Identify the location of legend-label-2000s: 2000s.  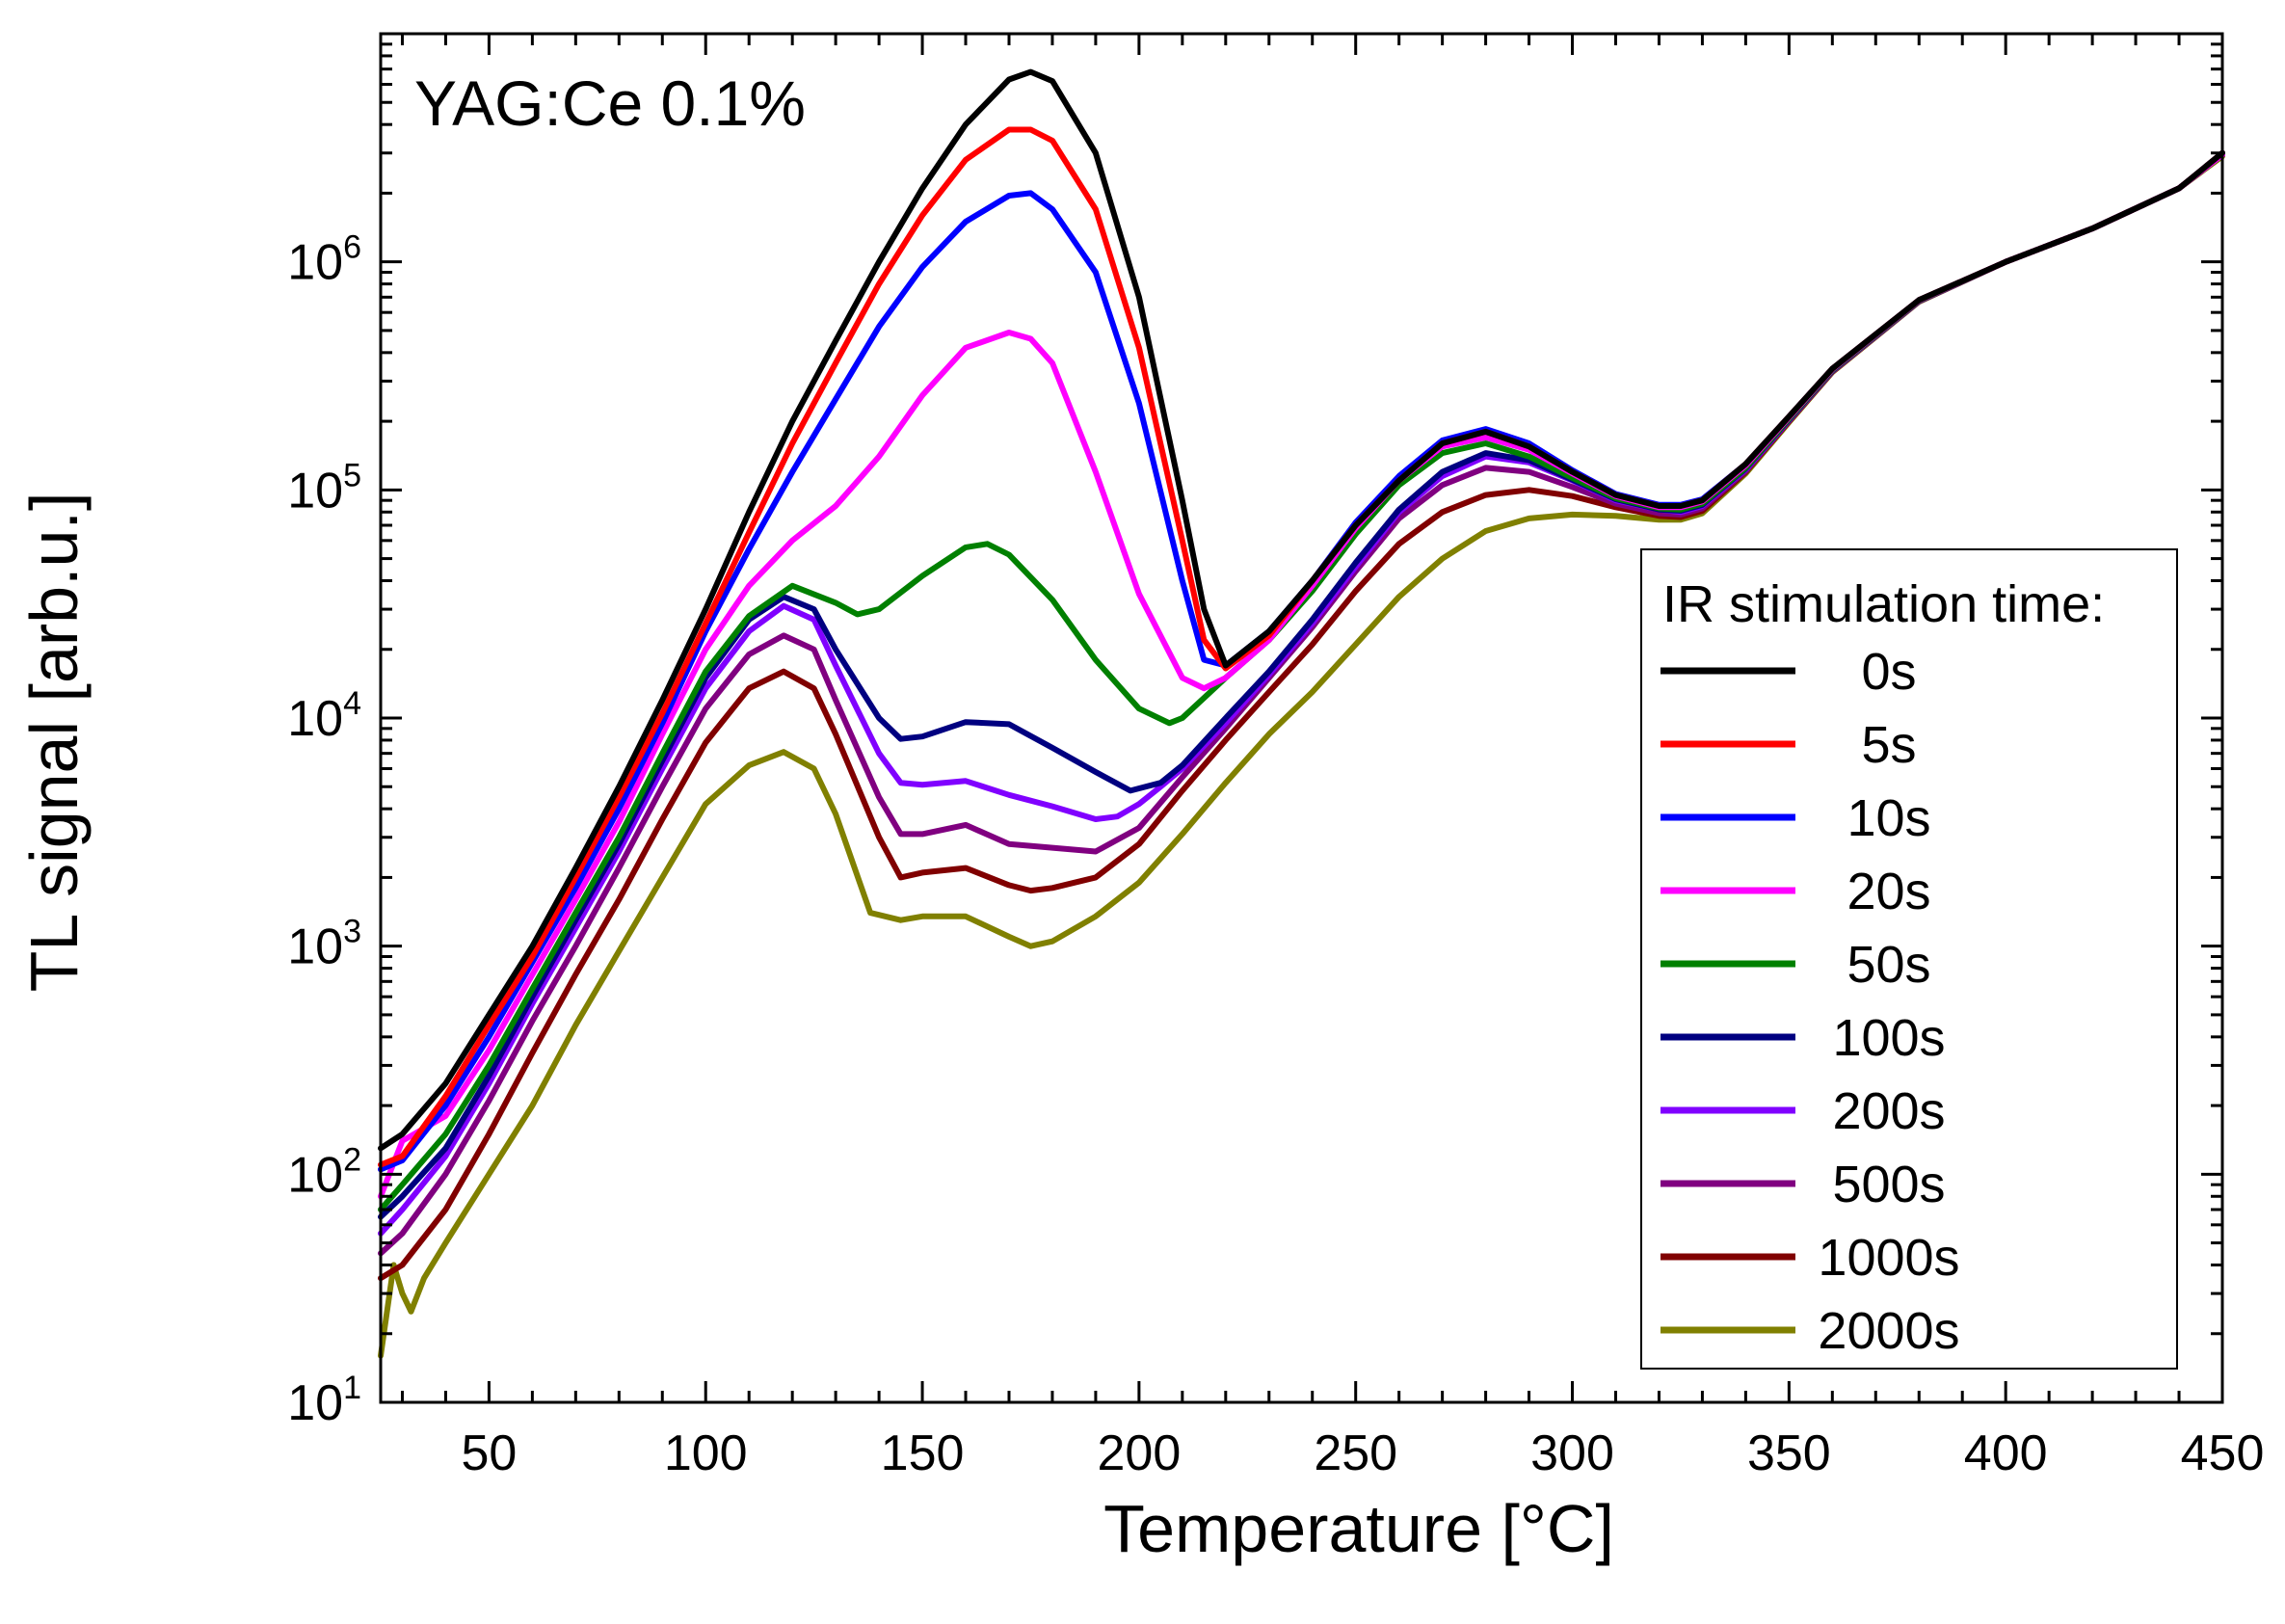
(1888, 1331).